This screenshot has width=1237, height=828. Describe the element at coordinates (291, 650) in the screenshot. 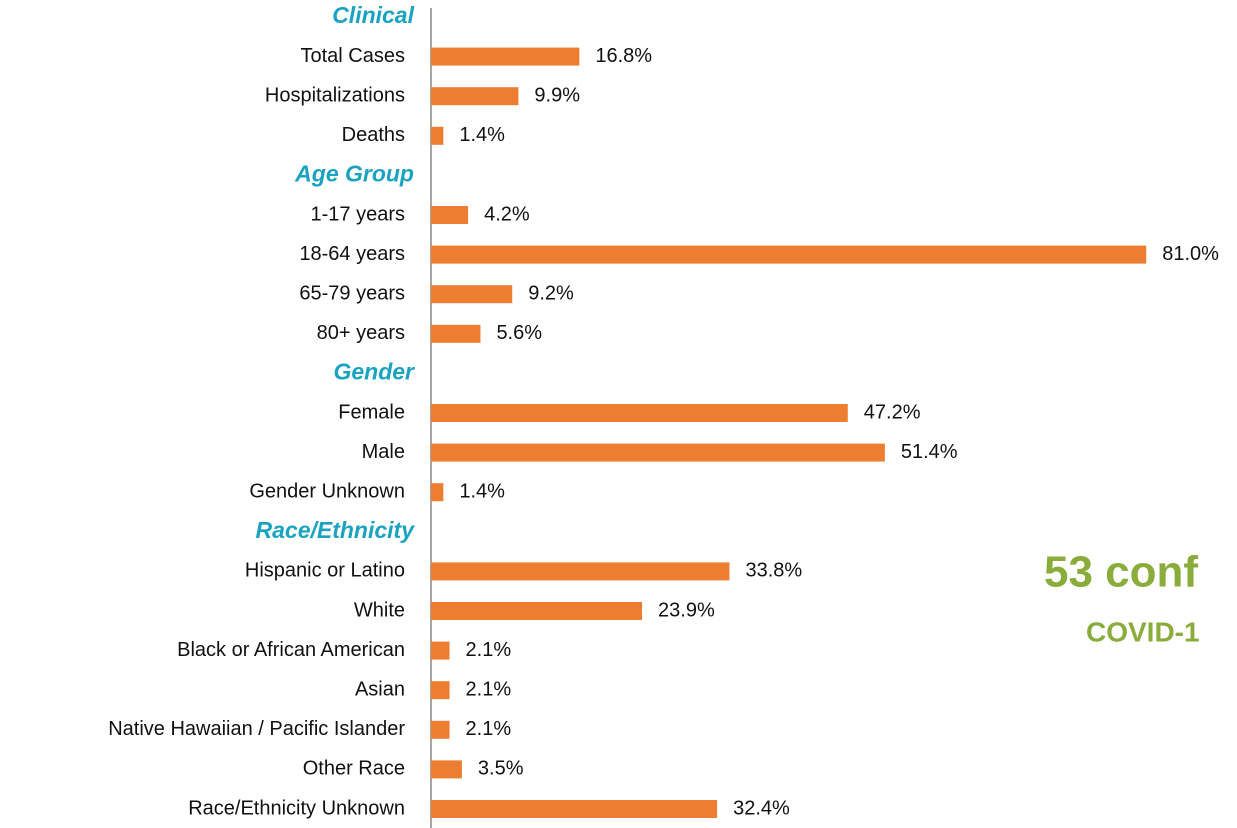

I see `category-label: Black or African American` at that location.